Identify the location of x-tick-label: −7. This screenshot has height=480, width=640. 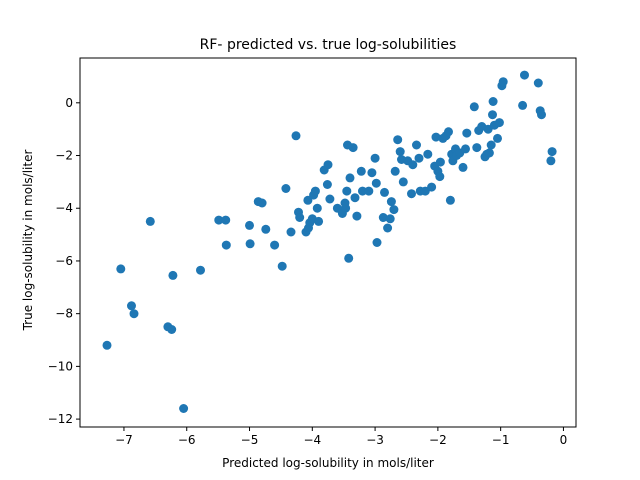
(124, 440).